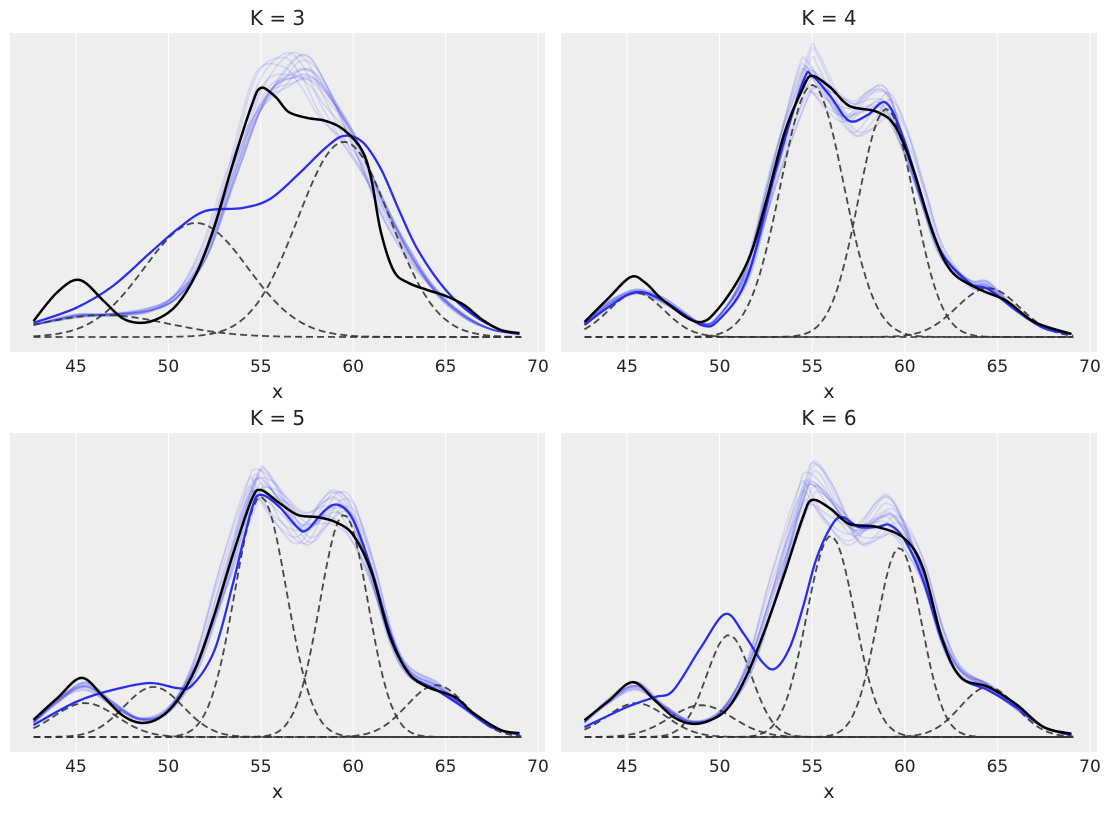  Describe the element at coordinates (277, 418) in the screenshot. I see `subplot-title: K = 5` at that location.